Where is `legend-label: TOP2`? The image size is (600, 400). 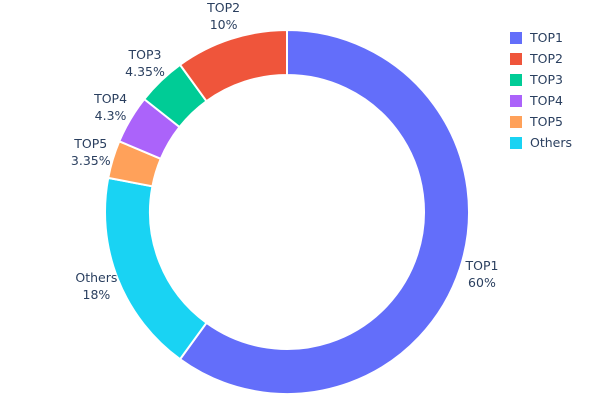 legend-label: TOP2 is located at coordinates (546, 58).